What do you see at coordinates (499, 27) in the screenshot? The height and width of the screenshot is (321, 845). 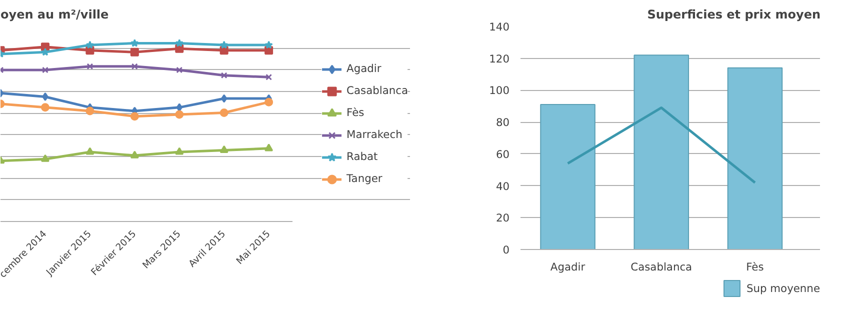 I see `y-tick-label: 140` at bounding box center [499, 27].